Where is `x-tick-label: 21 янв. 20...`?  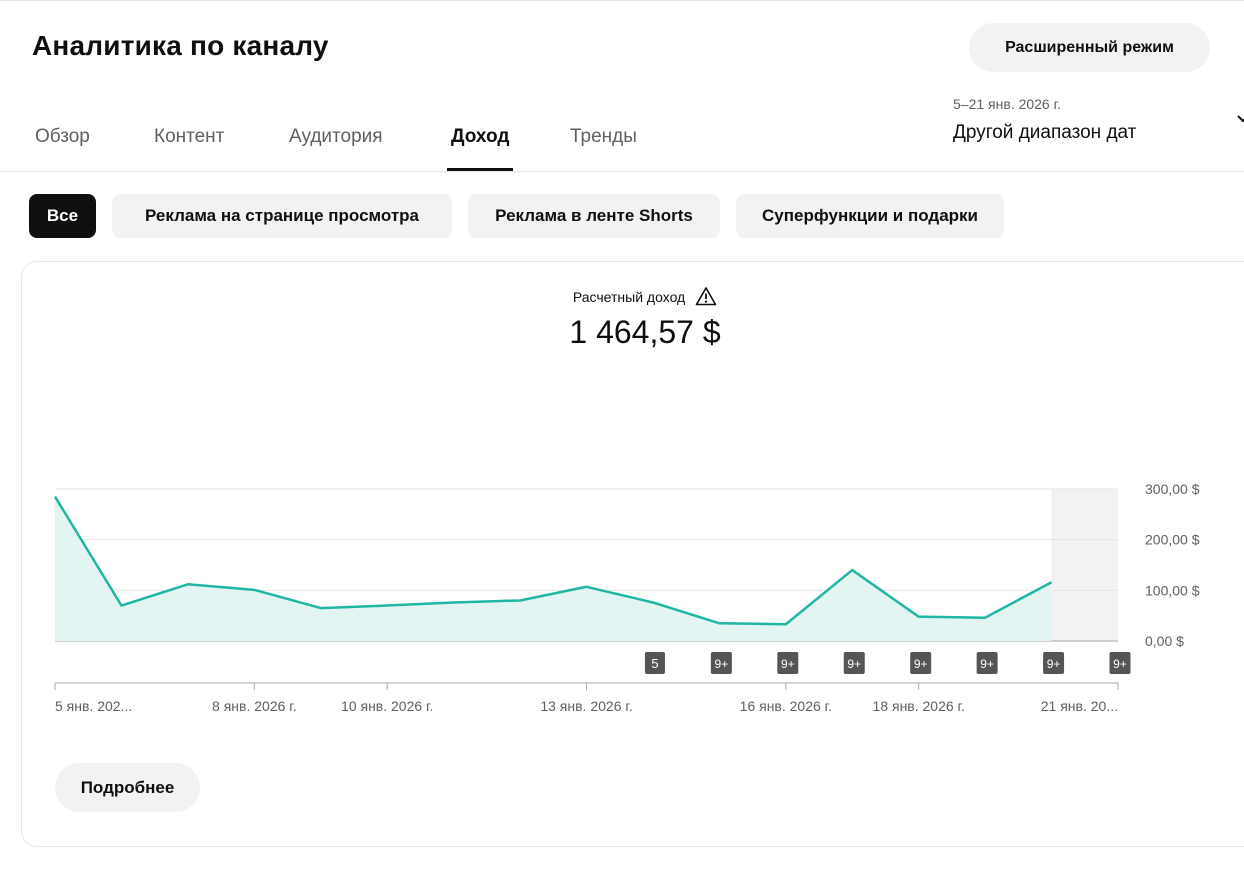
x-tick-label: 21 янв. 20... is located at coordinates (1079, 706).